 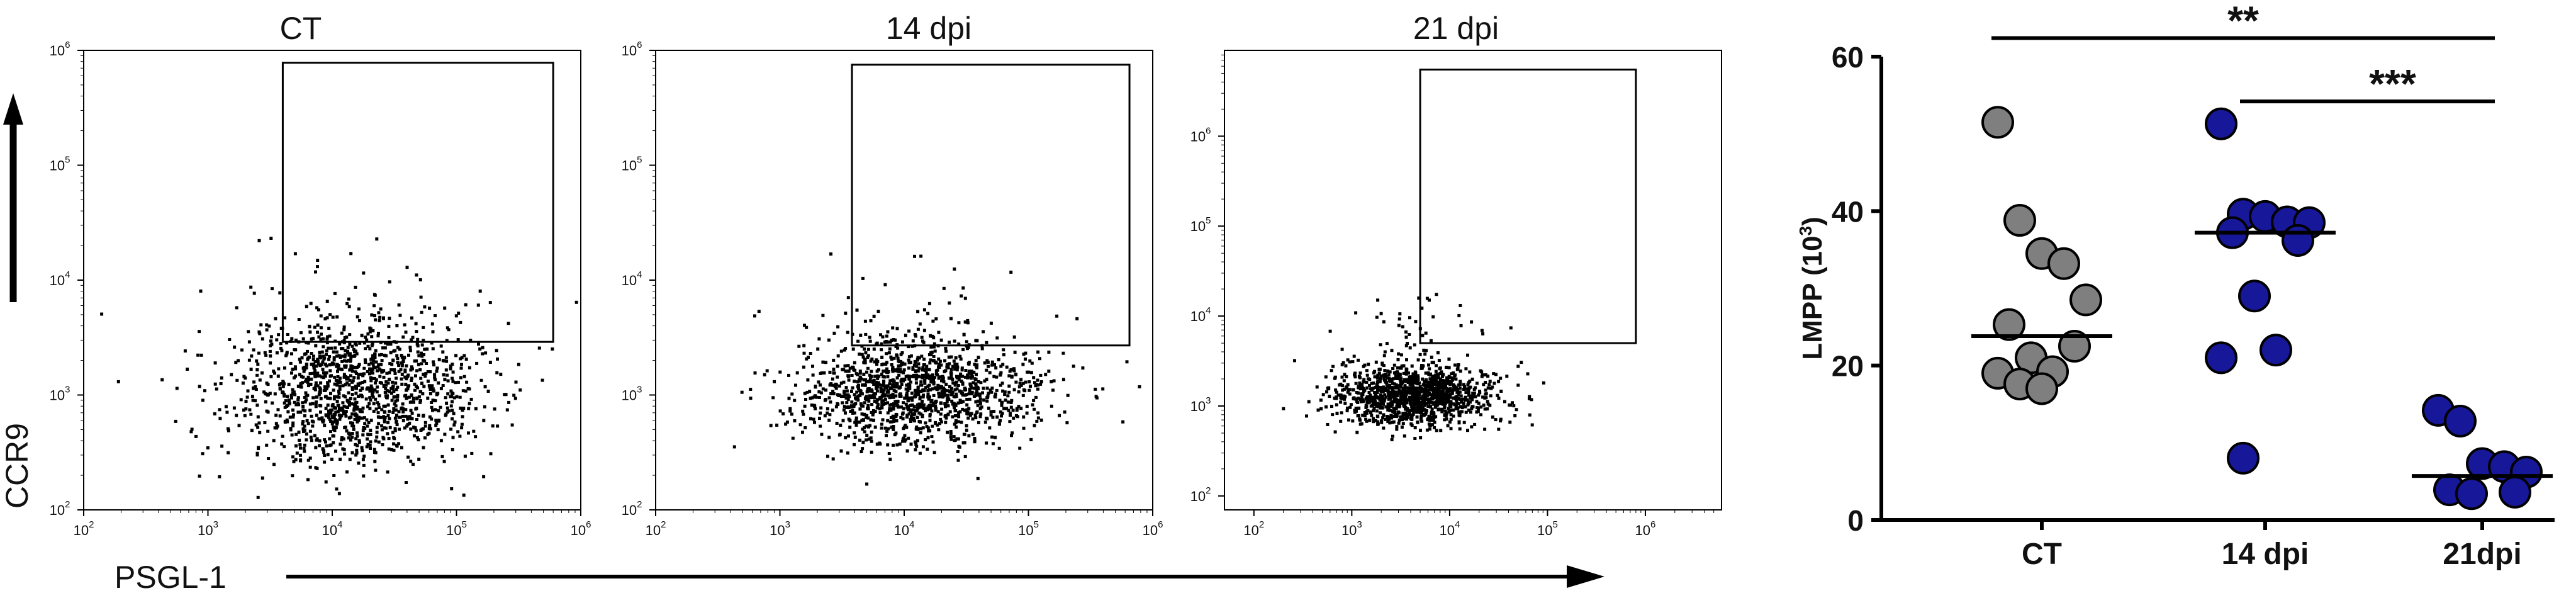 I want to click on significance-label: **, so click(x=2243, y=21).